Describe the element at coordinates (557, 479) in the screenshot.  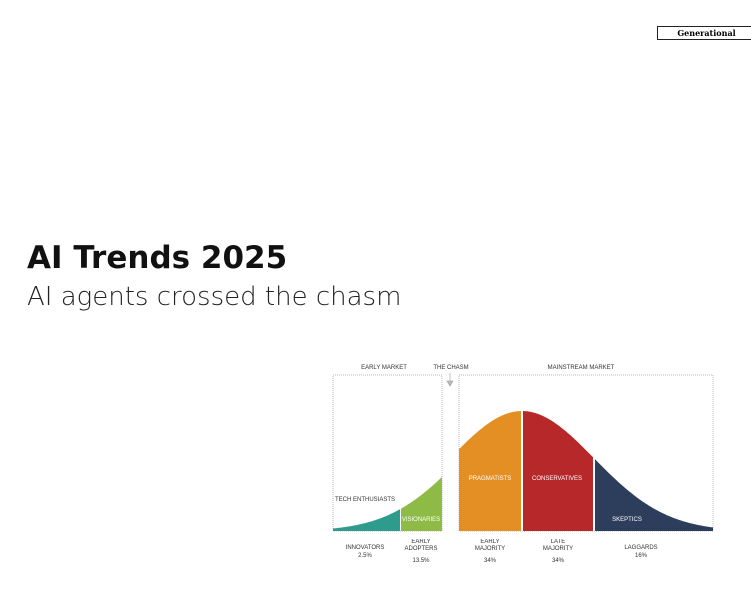
I see `segment-inner-label: CONSERVATIVES` at that location.